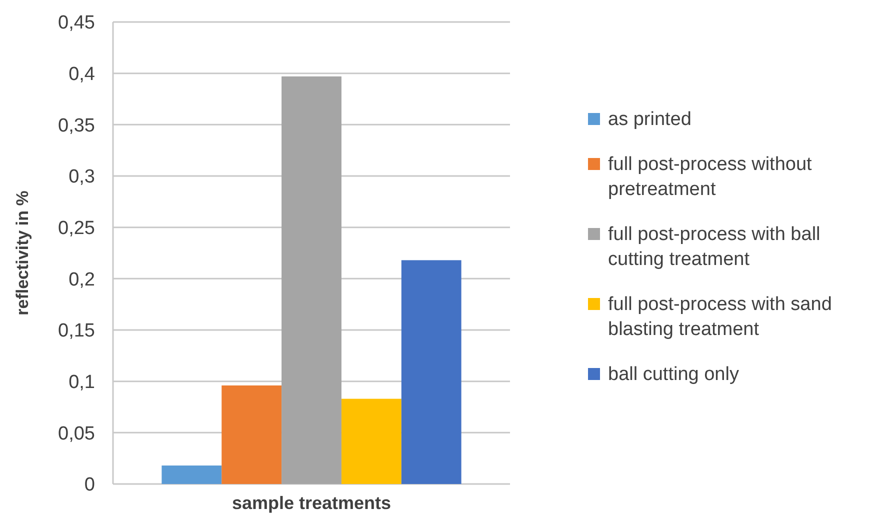 Image resolution: width=883 pixels, height=519 pixels. Describe the element at coordinates (710, 177) in the screenshot. I see `legend-label: full post-process without pretreatment` at that location.